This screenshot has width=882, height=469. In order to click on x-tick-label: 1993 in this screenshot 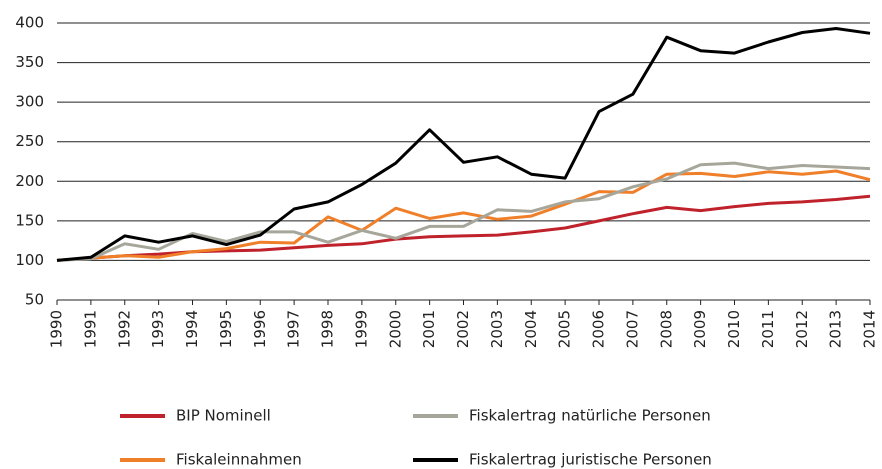, I will do `click(158, 329)`.